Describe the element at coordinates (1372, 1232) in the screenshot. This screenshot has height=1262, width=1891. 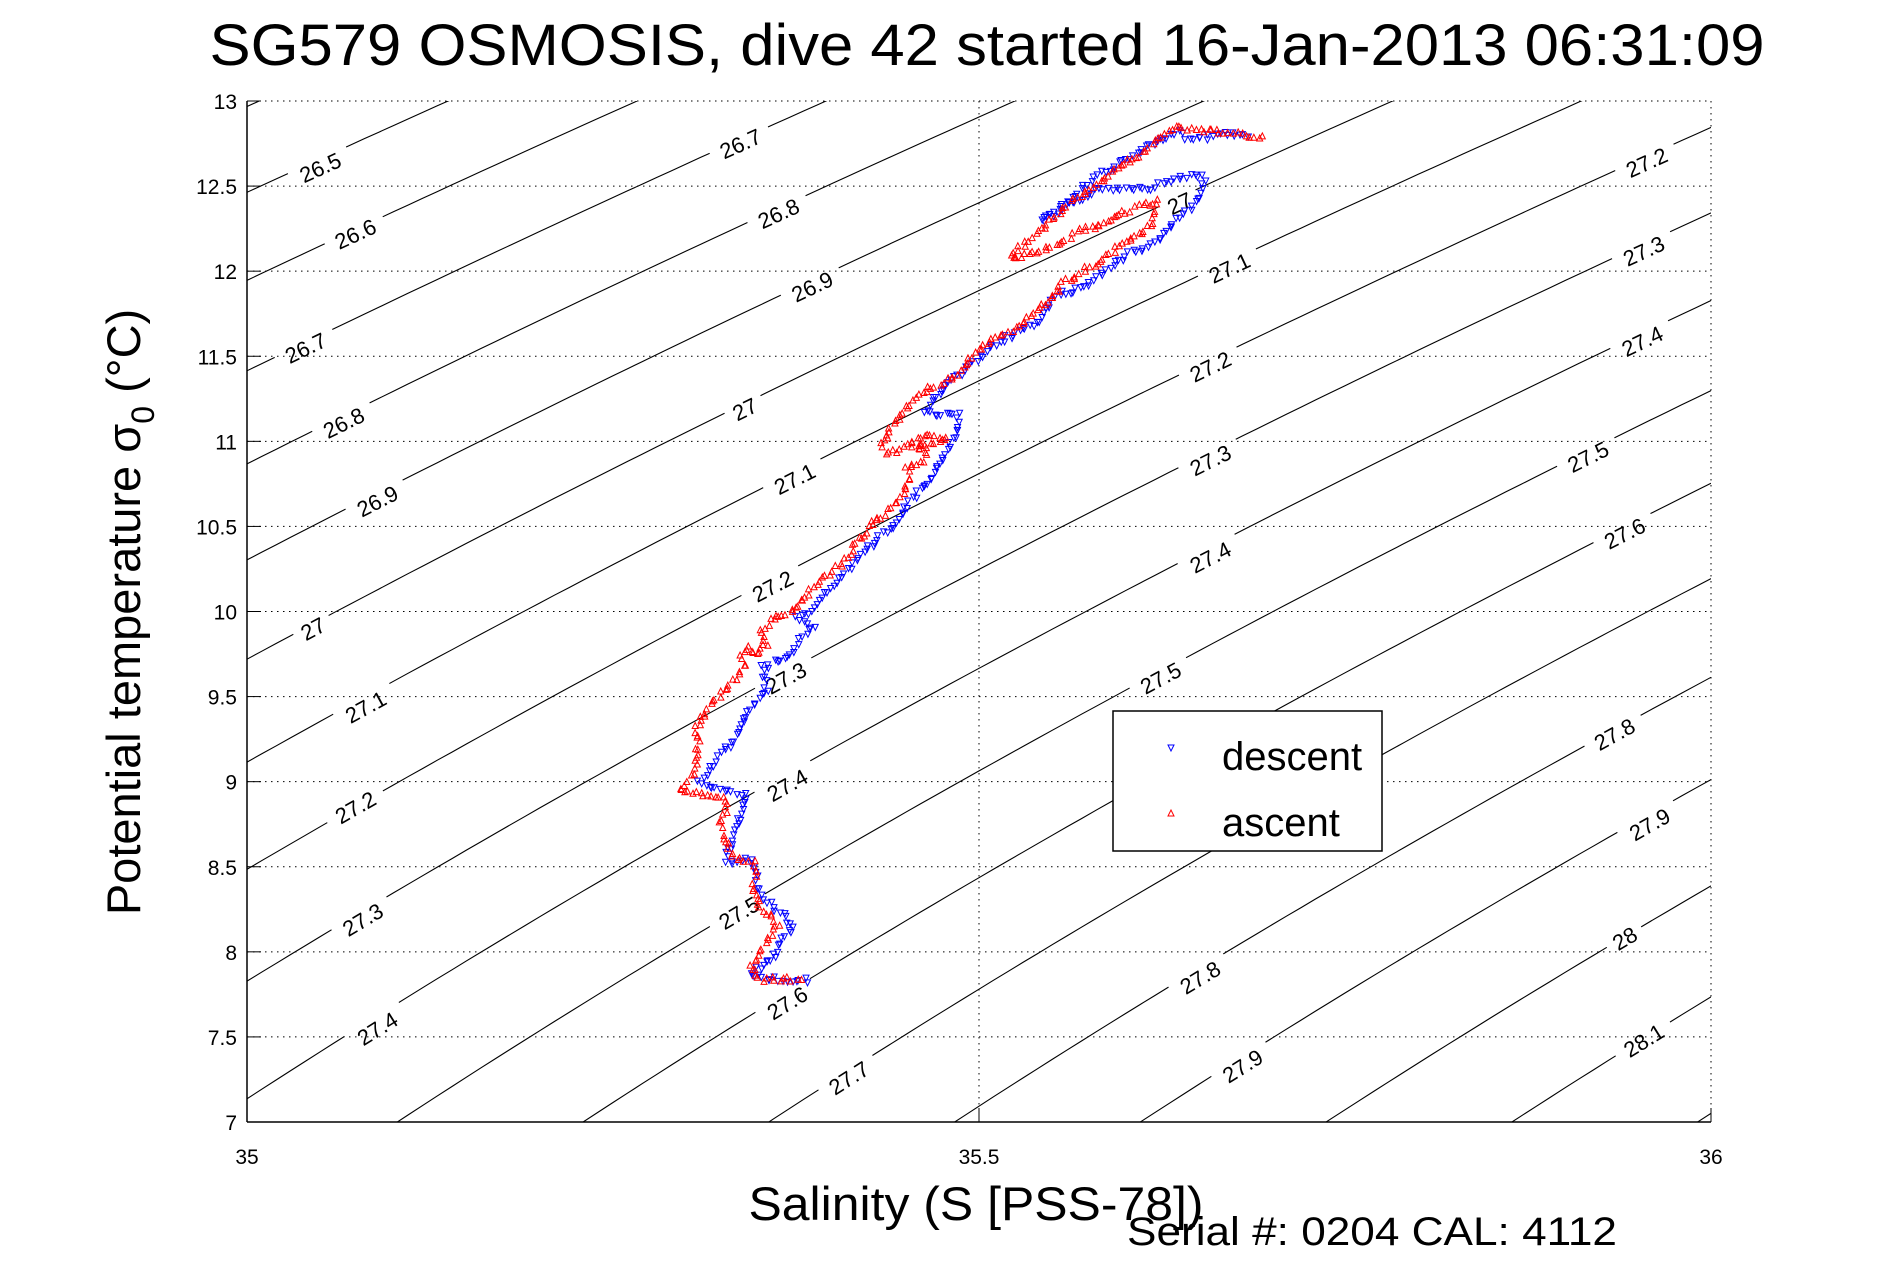
I see `serial-cal-footer: Serial #: 0204 CAL: 4112` at that location.